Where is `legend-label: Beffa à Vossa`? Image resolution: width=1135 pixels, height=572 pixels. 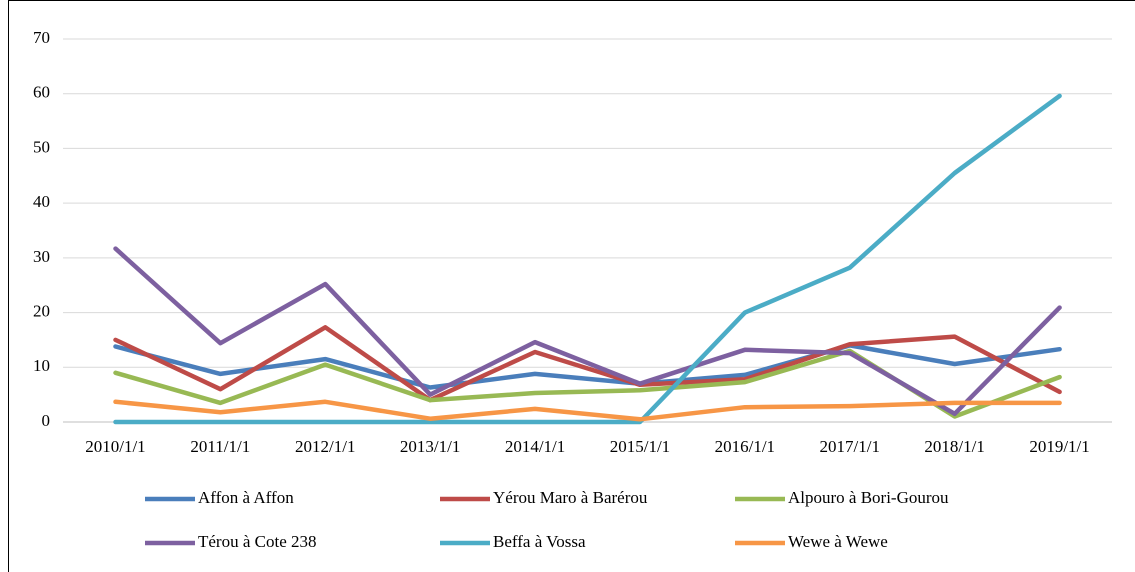 legend-label: Beffa à Vossa is located at coordinates (539, 541).